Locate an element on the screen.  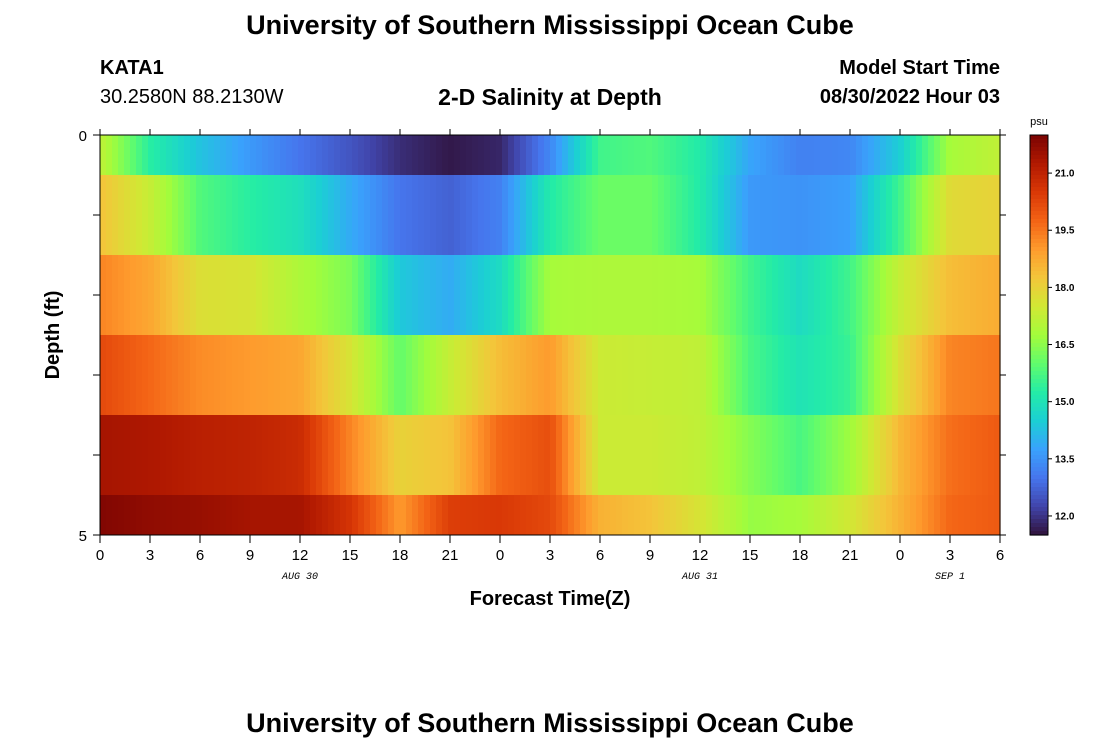
heatmap-cell-row4-col65 is located at coordinates (493, 455).